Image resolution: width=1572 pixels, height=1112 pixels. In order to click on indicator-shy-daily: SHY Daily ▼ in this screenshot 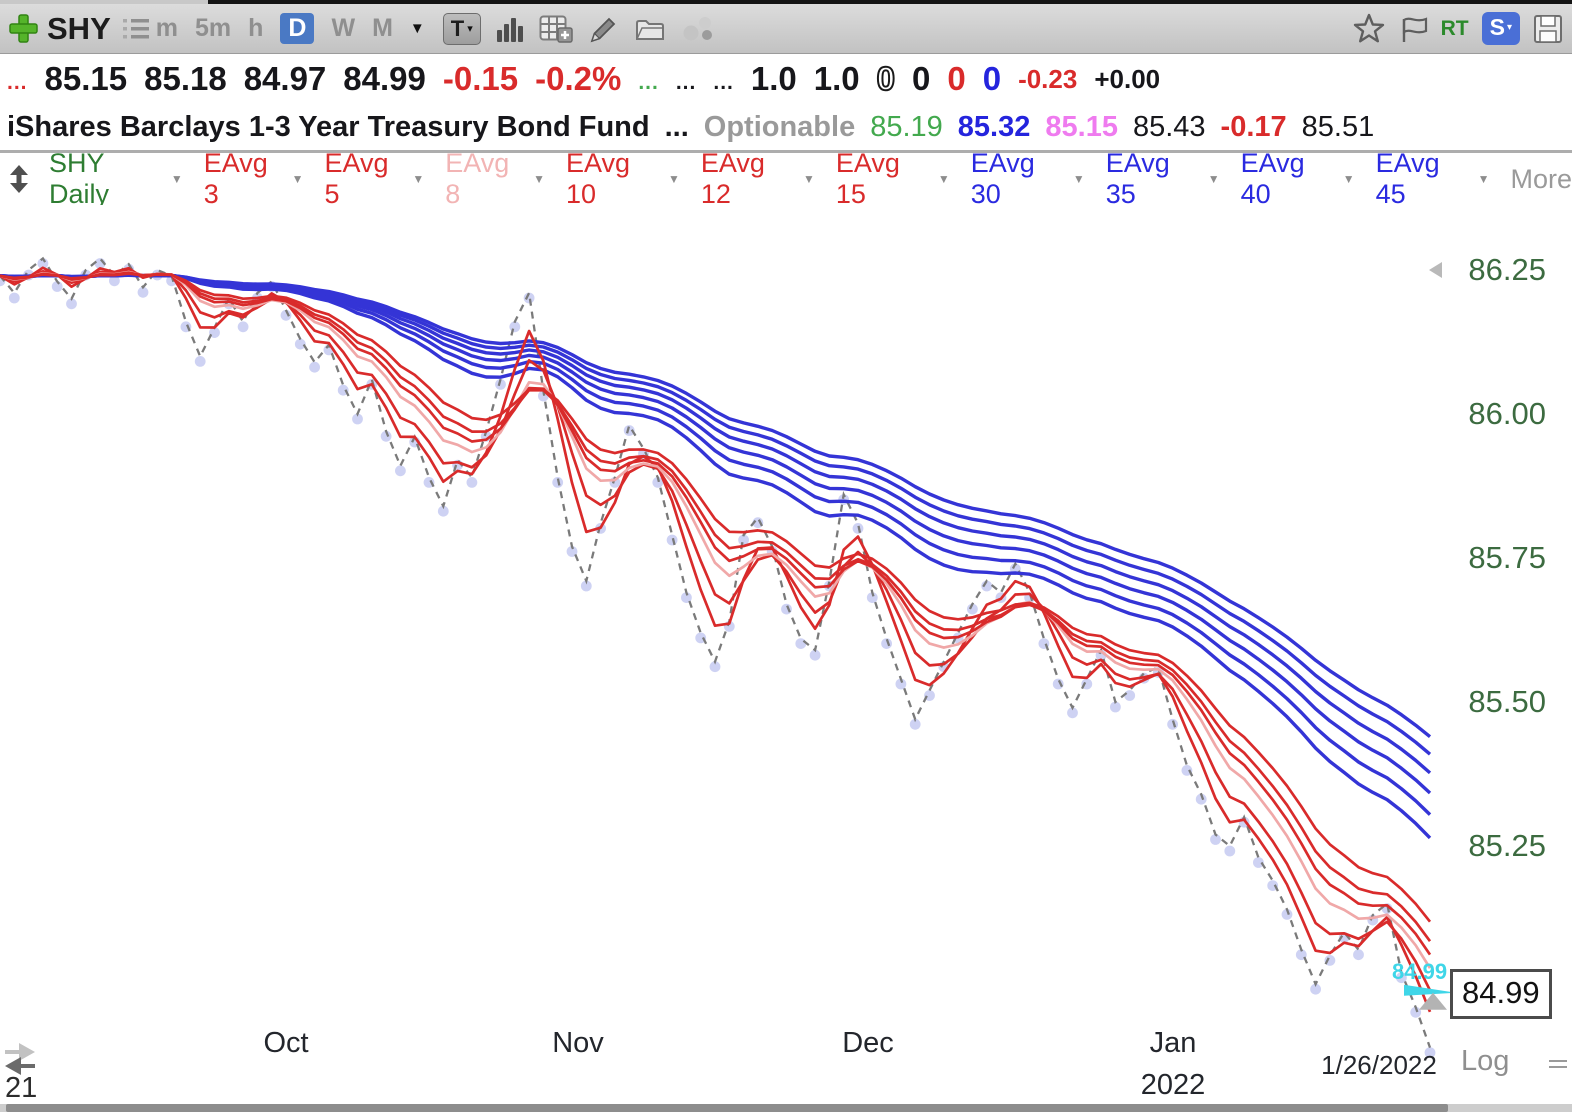, I will do `click(116, 179)`.